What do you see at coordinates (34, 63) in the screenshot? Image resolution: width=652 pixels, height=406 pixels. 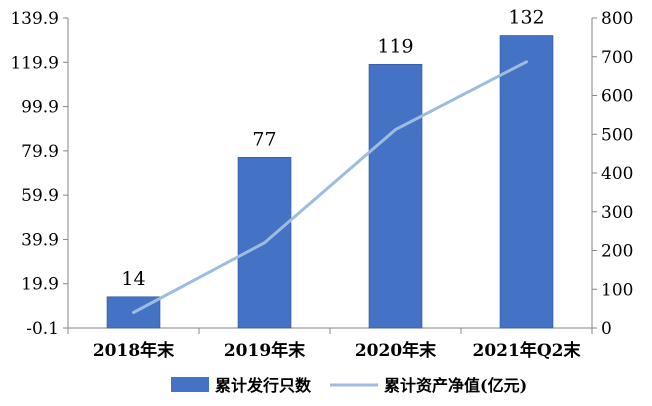 I see `y-left-tick-label: 119.9` at bounding box center [34, 63].